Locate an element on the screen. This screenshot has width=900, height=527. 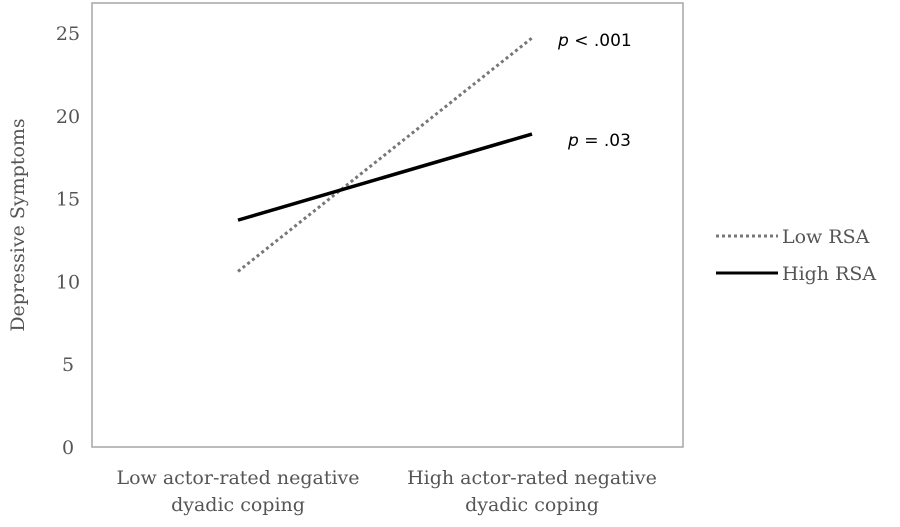
legend-label: High RSA is located at coordinates (829, 274).